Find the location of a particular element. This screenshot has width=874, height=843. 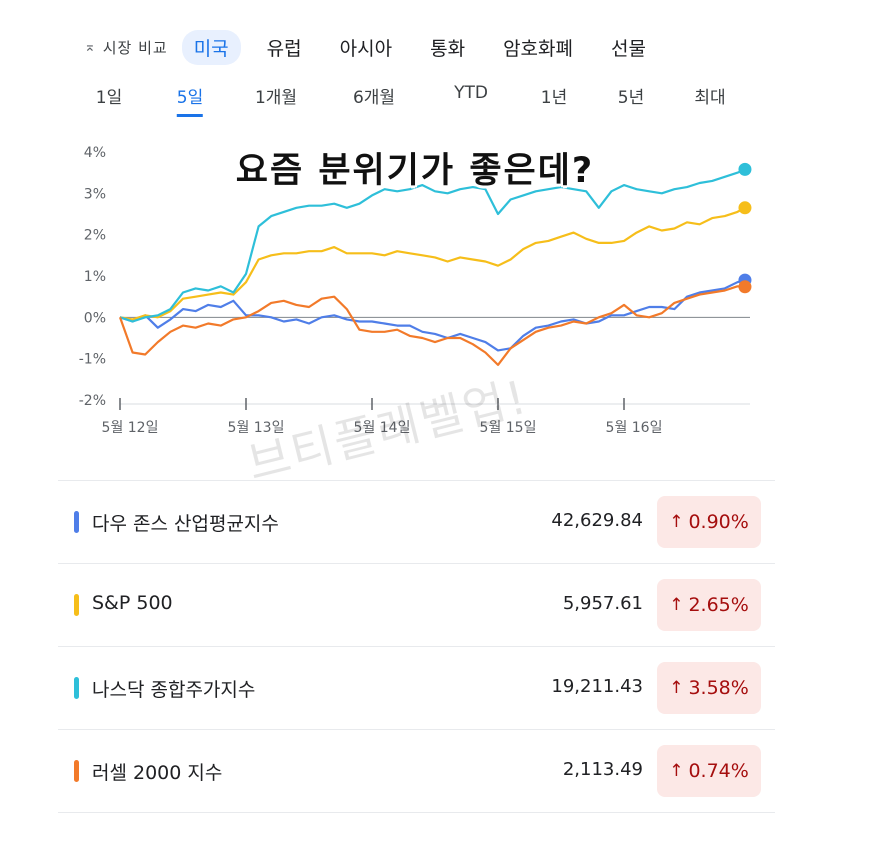

index-value: 42,629.84 is located at coordinates (597, 520).